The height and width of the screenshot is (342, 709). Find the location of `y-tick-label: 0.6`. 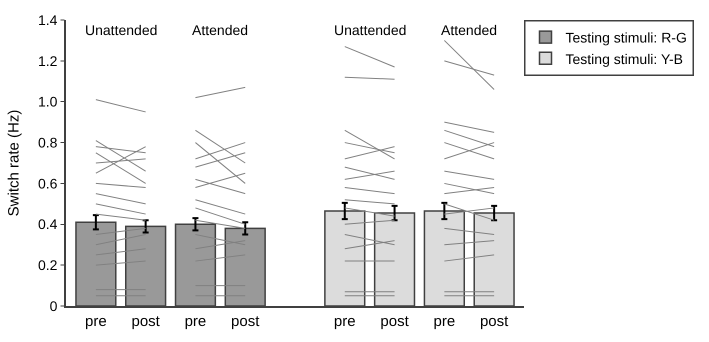

y-tick-label: 0.6 is located at coordinates (48, 183).